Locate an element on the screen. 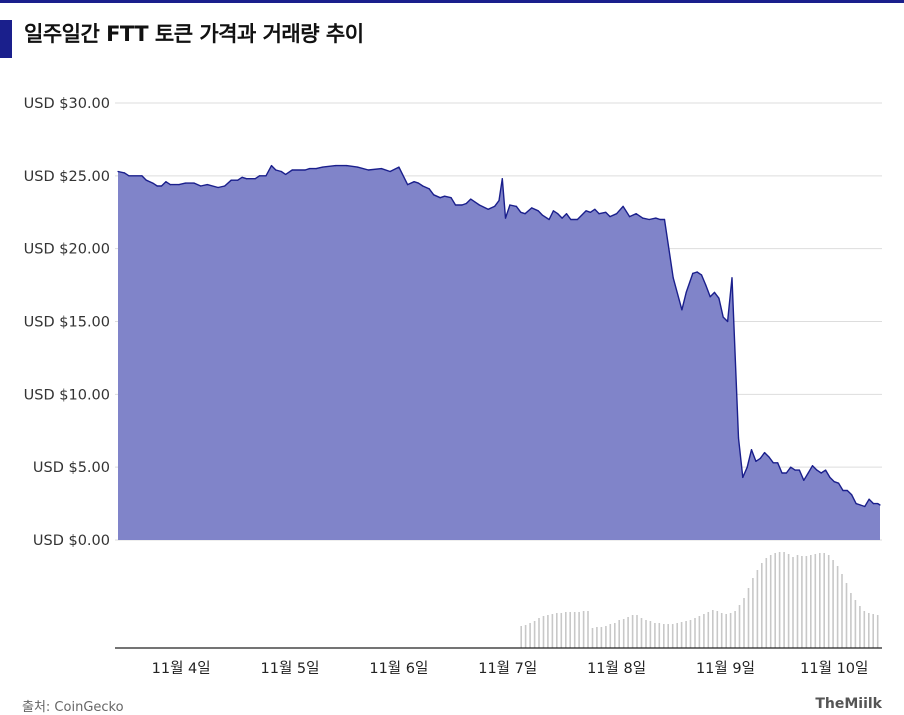  x-tick-label: 11월 6일 is located at coordinates (398, 668).